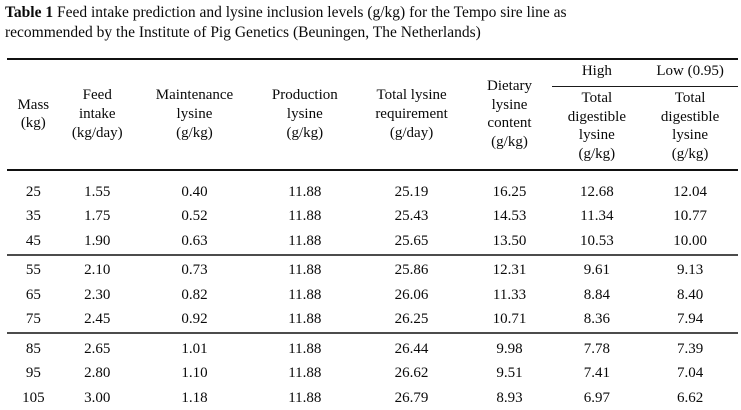  What do you see at coordinates (509, 294) in the screenshot?
I see `cell: 11.33` at bounding box center [509, 294].